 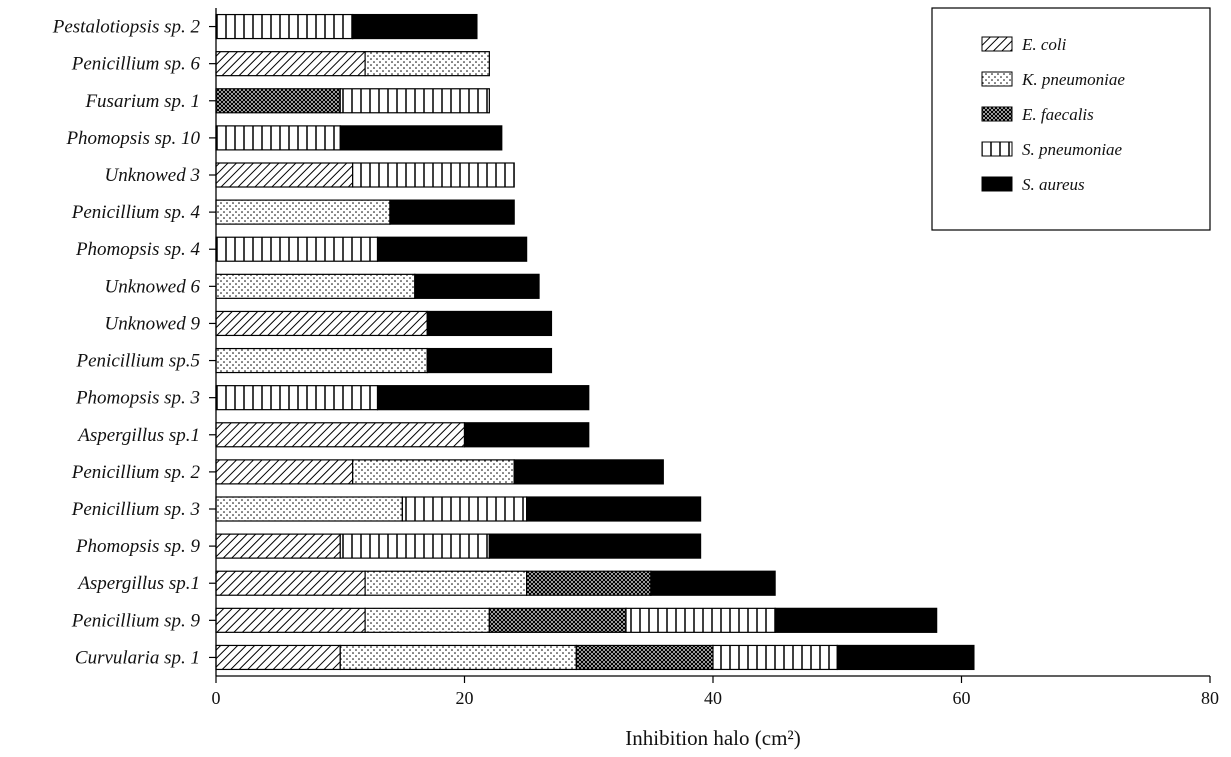 I want to click on category-label: Phomopsis sp. 3, so click(x=137, y=398).